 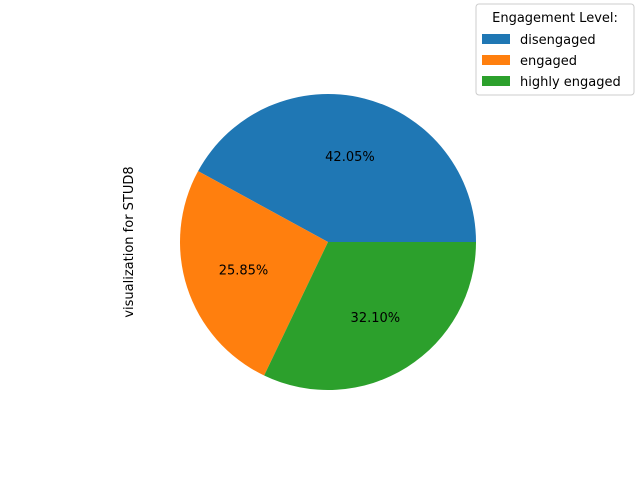 What do you see at coordinates (376, 318) in the screenshot?
I see `pie-percent-label-highly-engaged: 32.10%` at bounding box center [376, 318].